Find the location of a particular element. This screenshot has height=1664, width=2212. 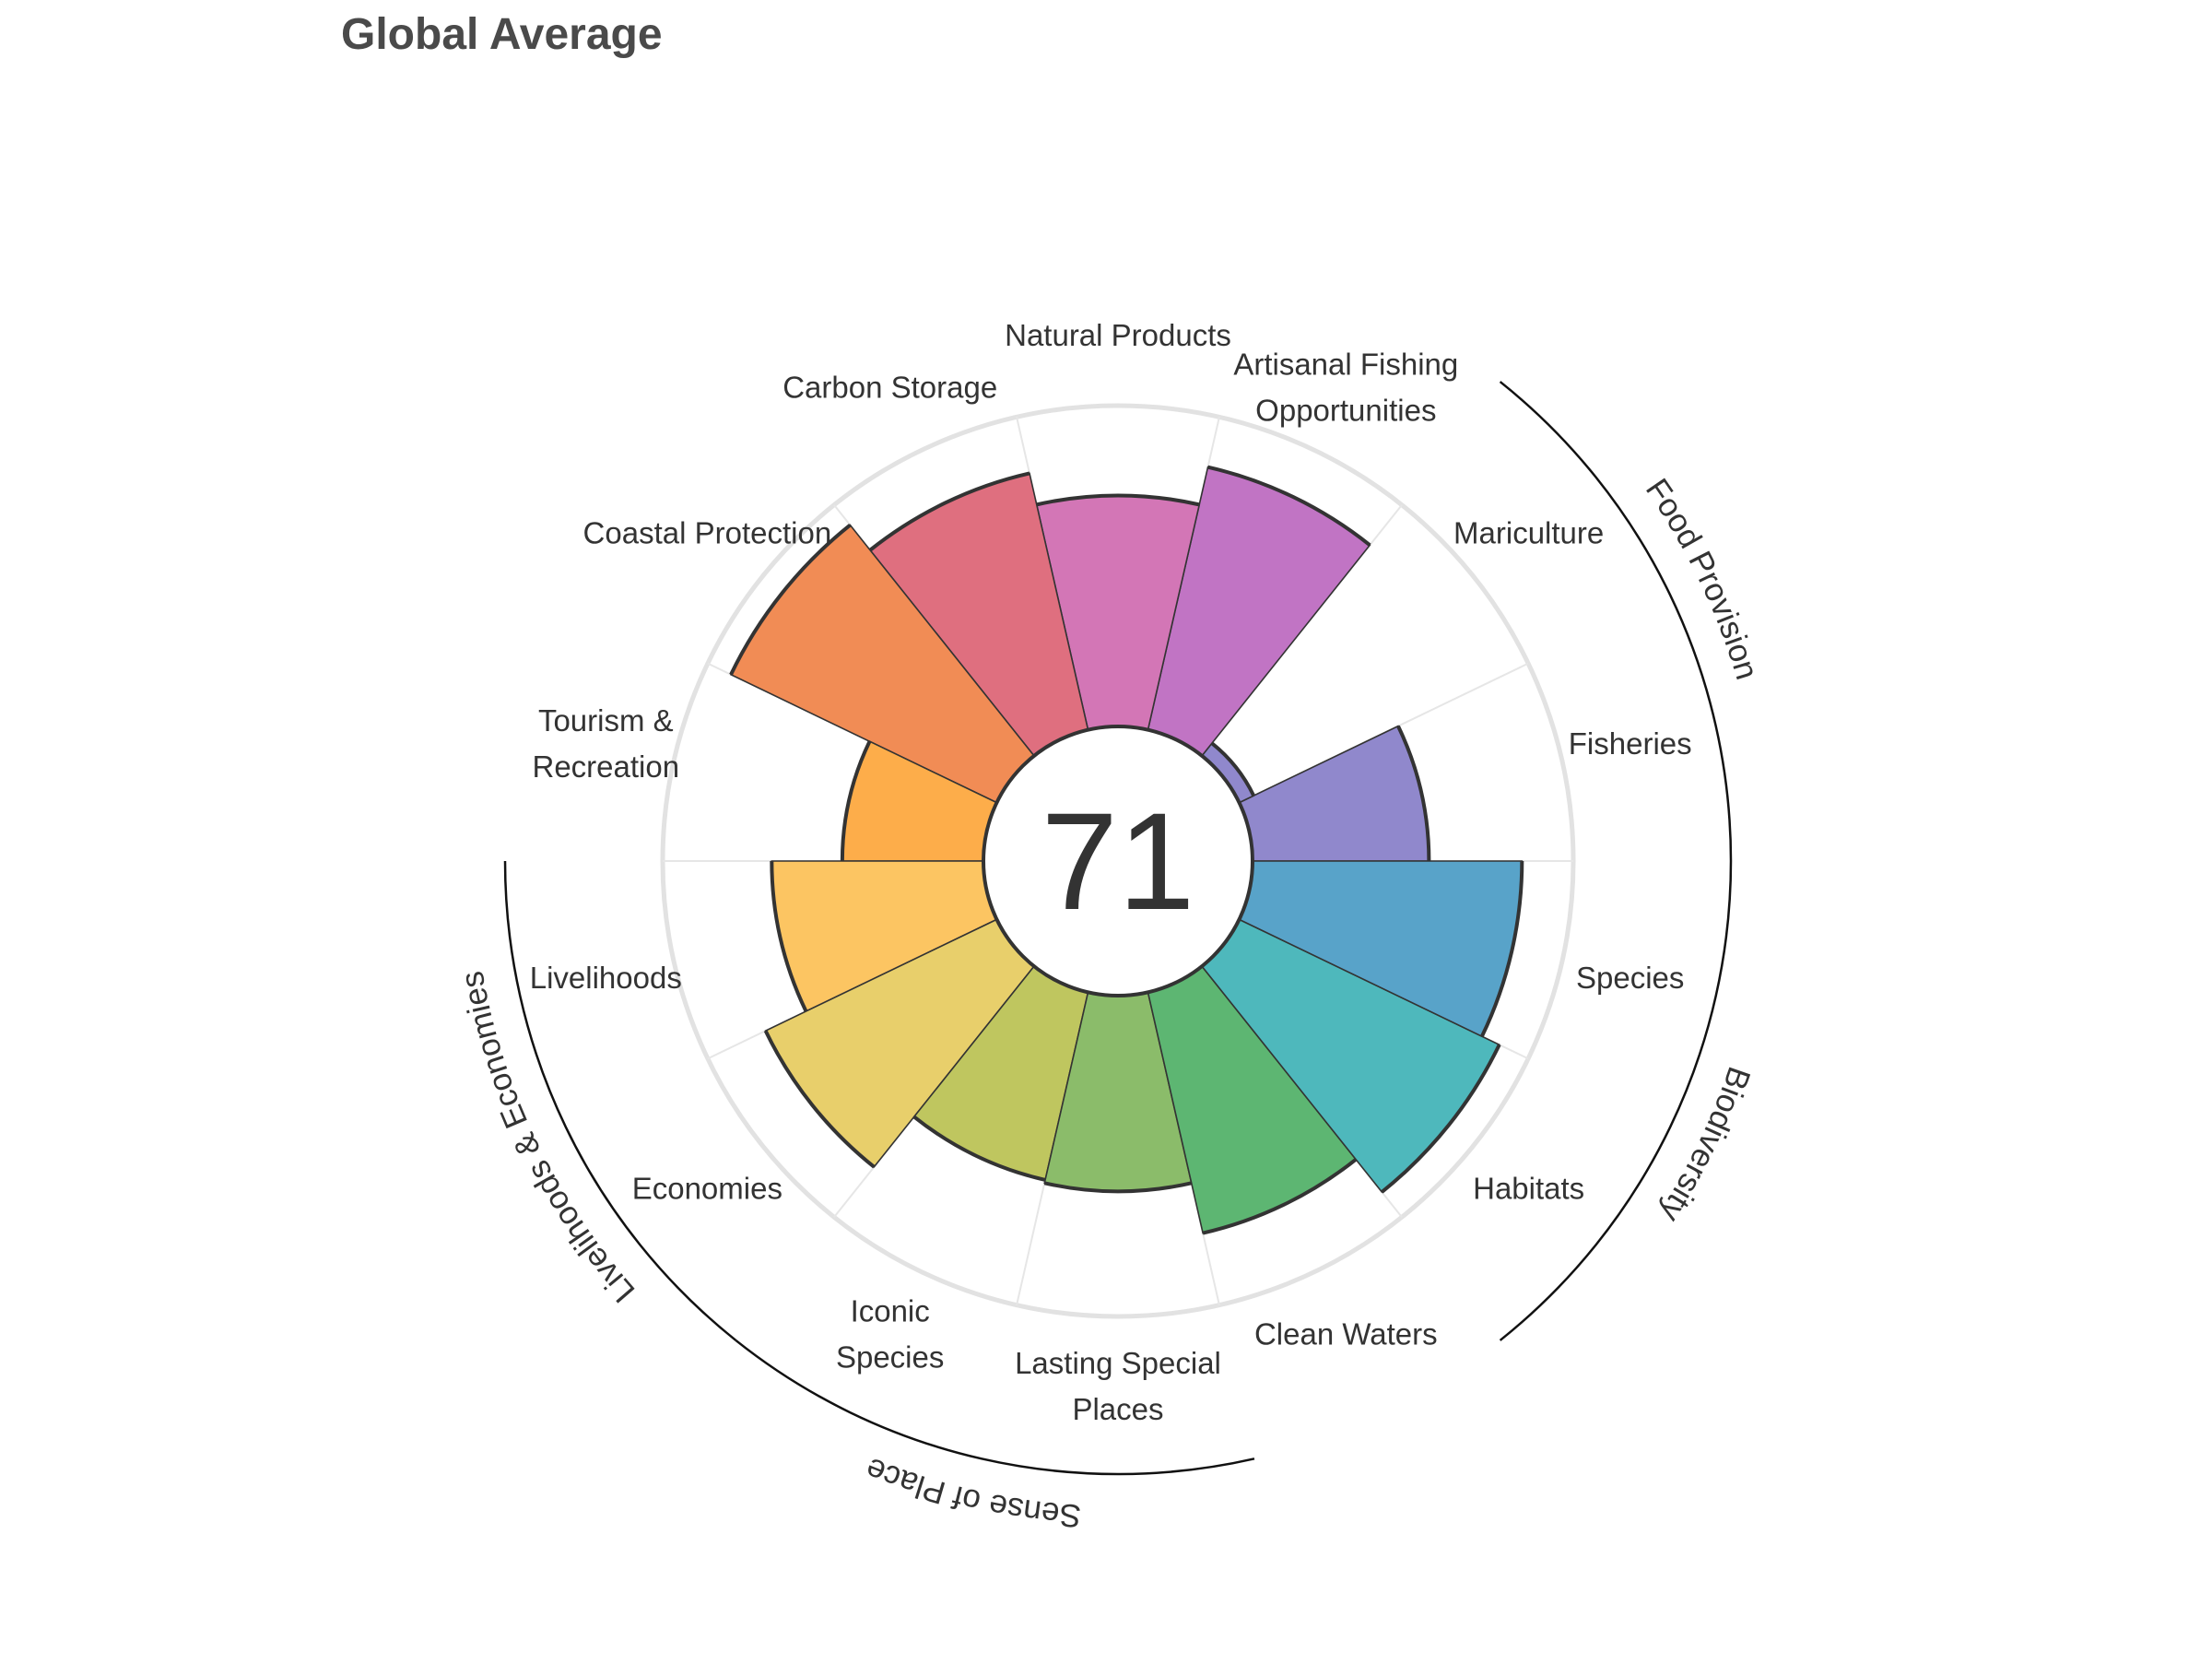

center-score: 71 is located at coordinates (1118, 861).